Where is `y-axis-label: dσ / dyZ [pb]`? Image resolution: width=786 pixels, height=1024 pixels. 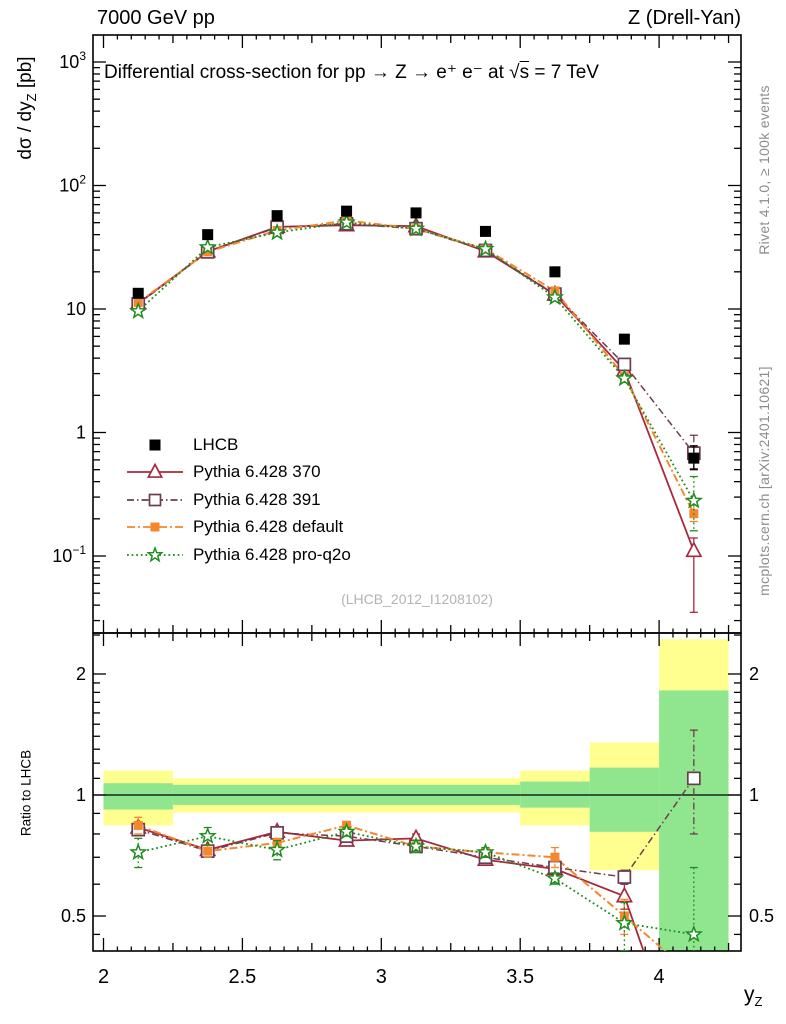 y-axis-label: dσ / dyZ [pb] is located at coordinates (27, 107).